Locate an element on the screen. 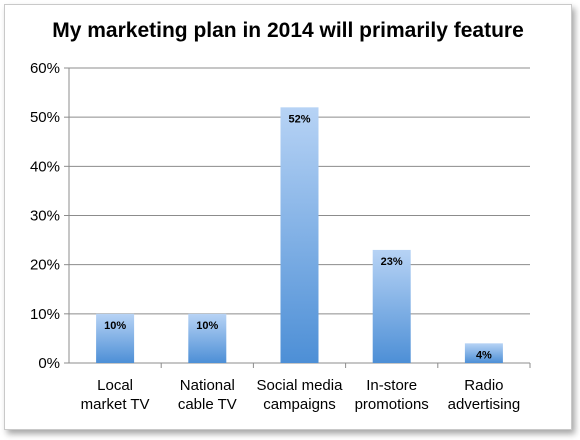  y-tick-label: 40% is located at coordinates (45, 166).